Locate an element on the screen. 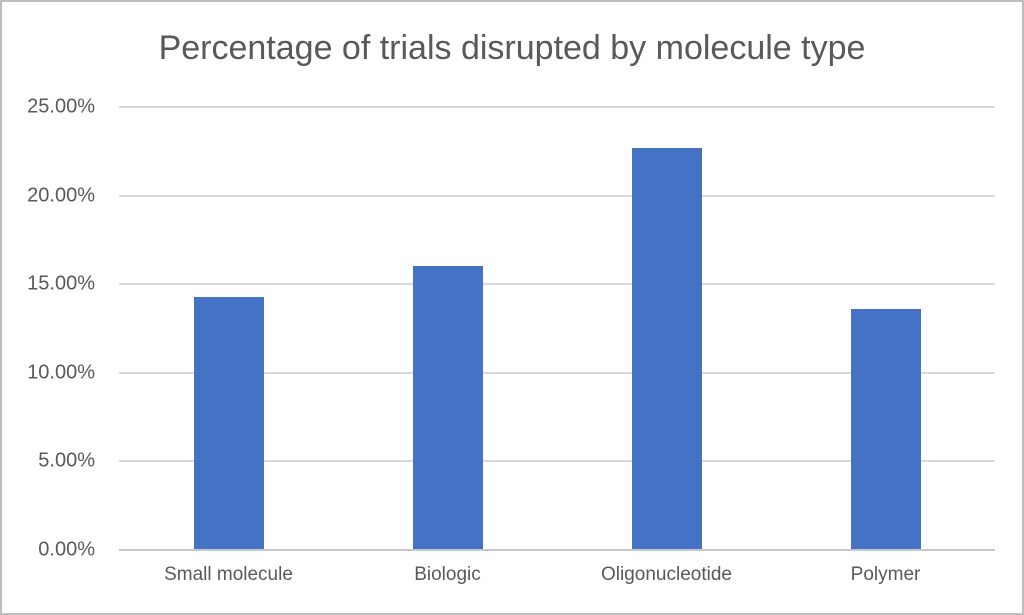 The image size is (1024, 615). x-category-label: Polymer is located at coordinates (885, 574).